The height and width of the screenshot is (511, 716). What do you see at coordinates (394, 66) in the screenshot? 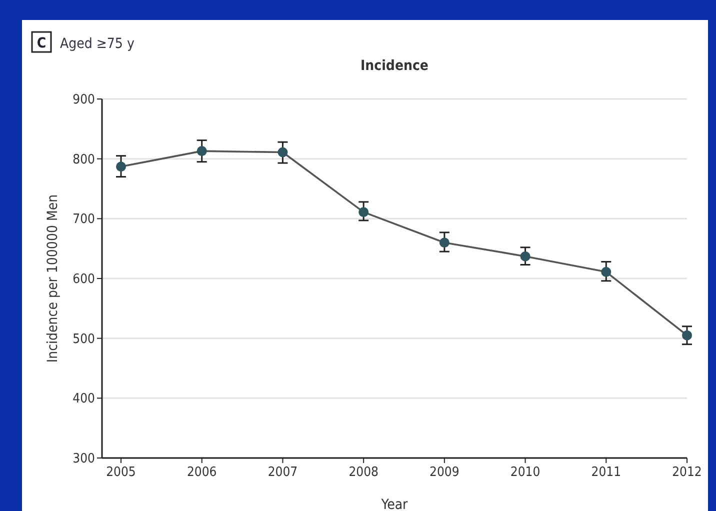
I see `chart-subtitle: Incidence` at bounding box center [394, 66].